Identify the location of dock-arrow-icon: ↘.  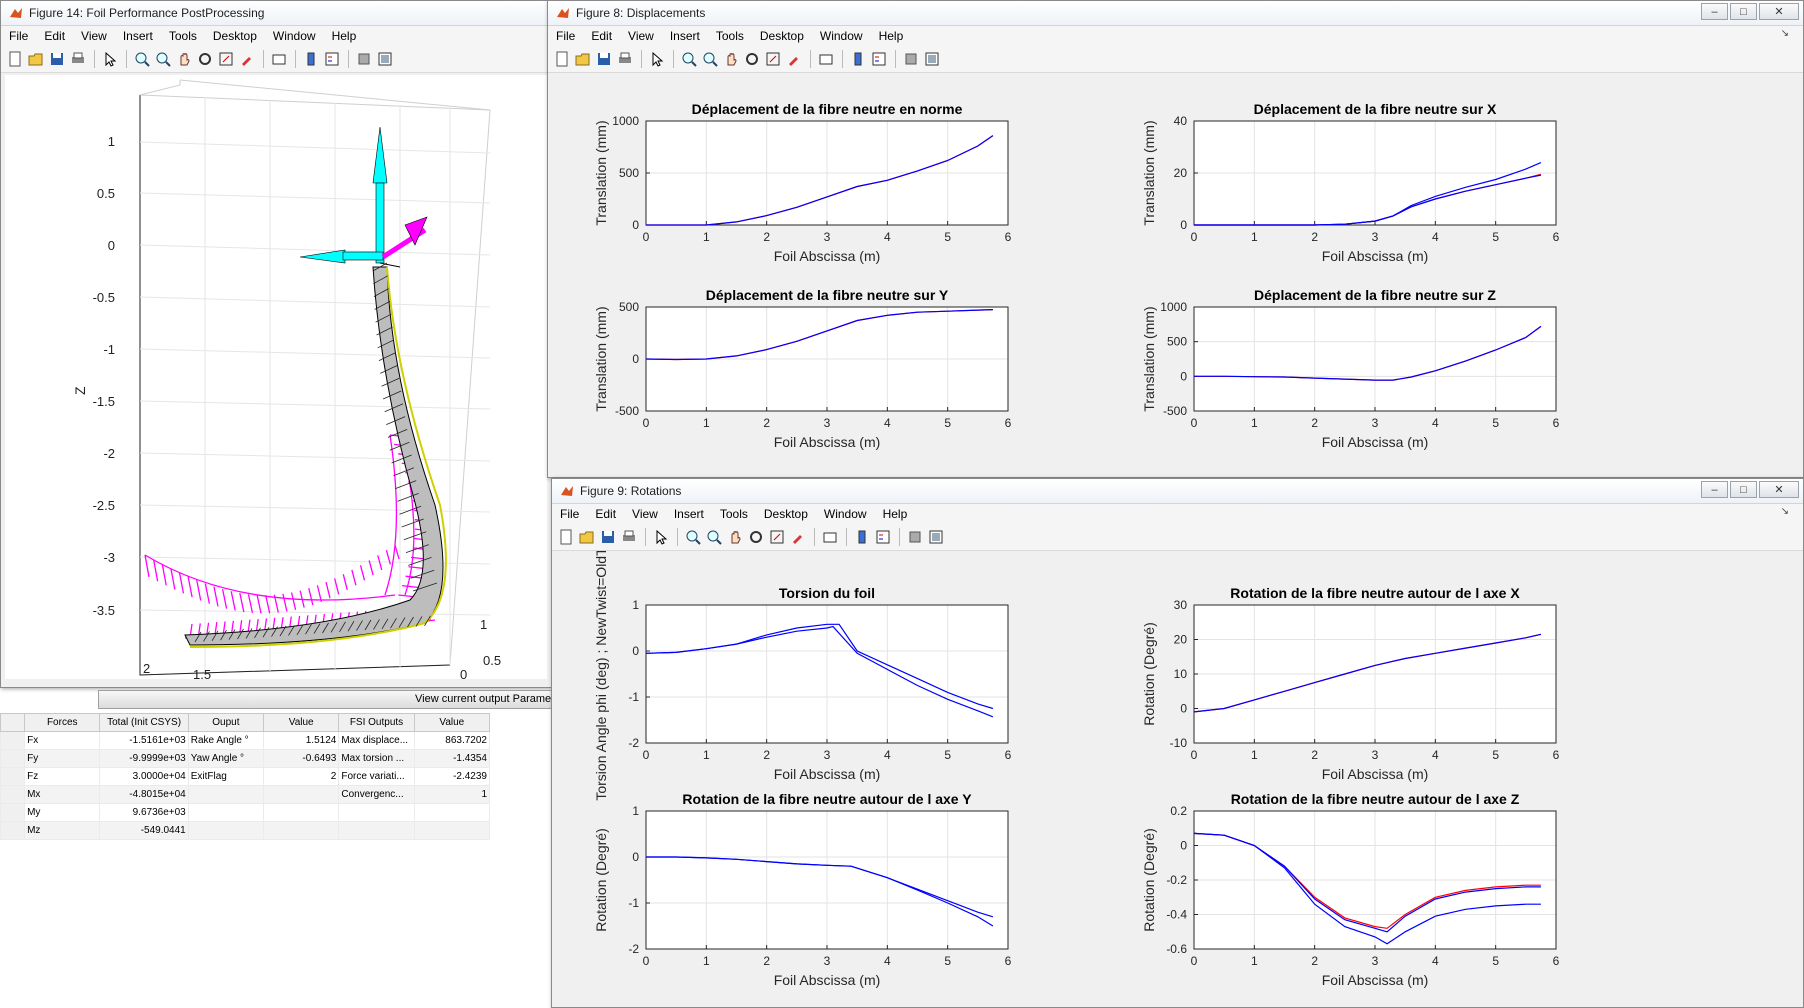
(1784, 511).